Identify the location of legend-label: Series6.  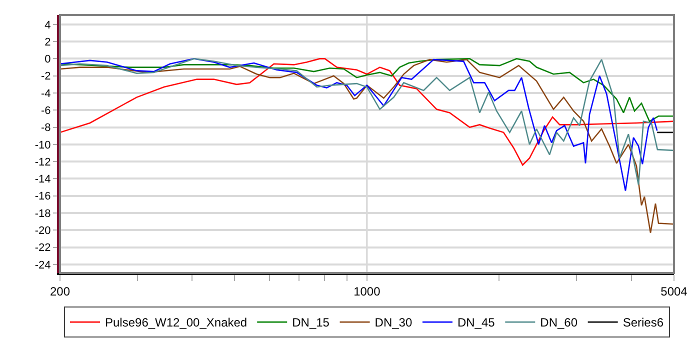
(643, 323).